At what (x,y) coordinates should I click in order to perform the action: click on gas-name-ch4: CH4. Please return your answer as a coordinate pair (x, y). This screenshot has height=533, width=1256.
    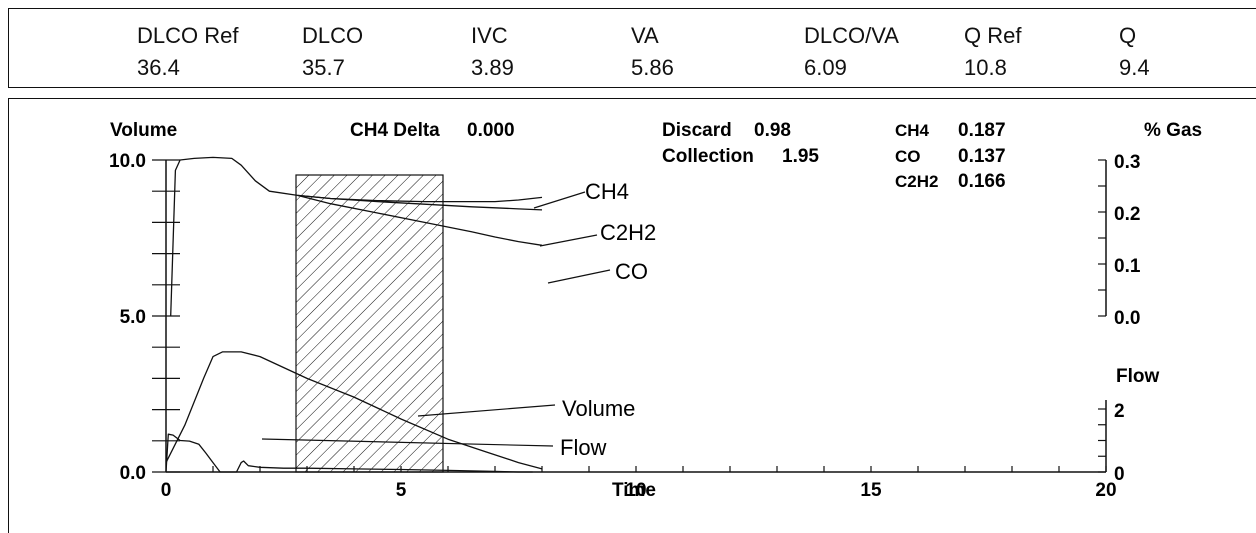
    Looking at the image, I should click on (912, 130).